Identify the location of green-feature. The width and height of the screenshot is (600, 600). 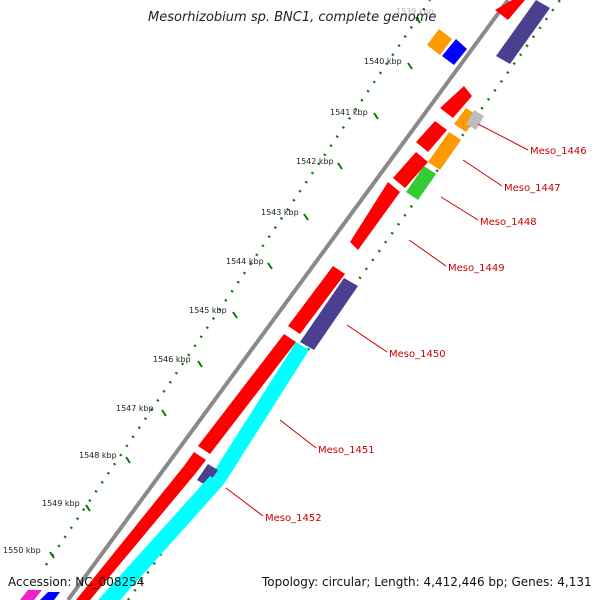
(421, 183).